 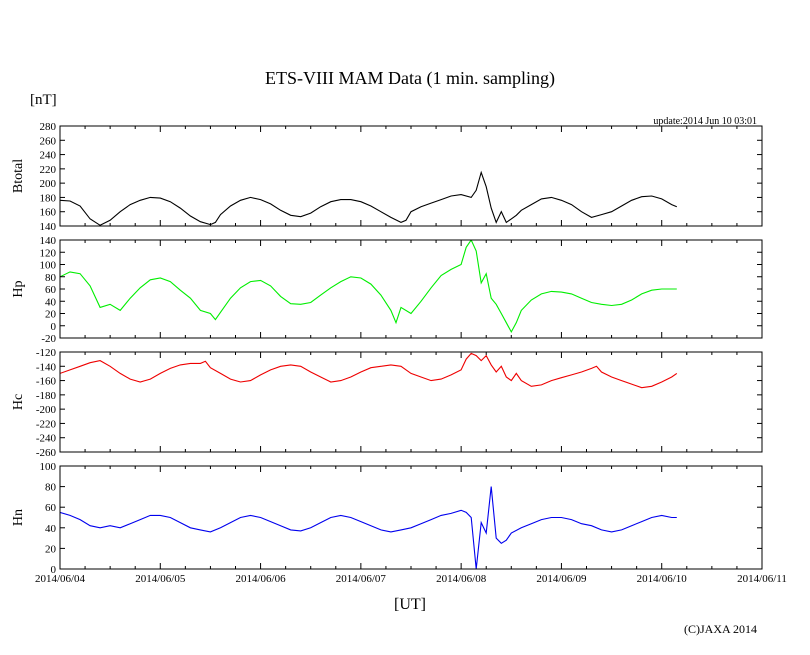 What do you see at coordinates (46, 353) in the screenshot?
I see `y-tick-label: -120` at bounding box center [46, 353].